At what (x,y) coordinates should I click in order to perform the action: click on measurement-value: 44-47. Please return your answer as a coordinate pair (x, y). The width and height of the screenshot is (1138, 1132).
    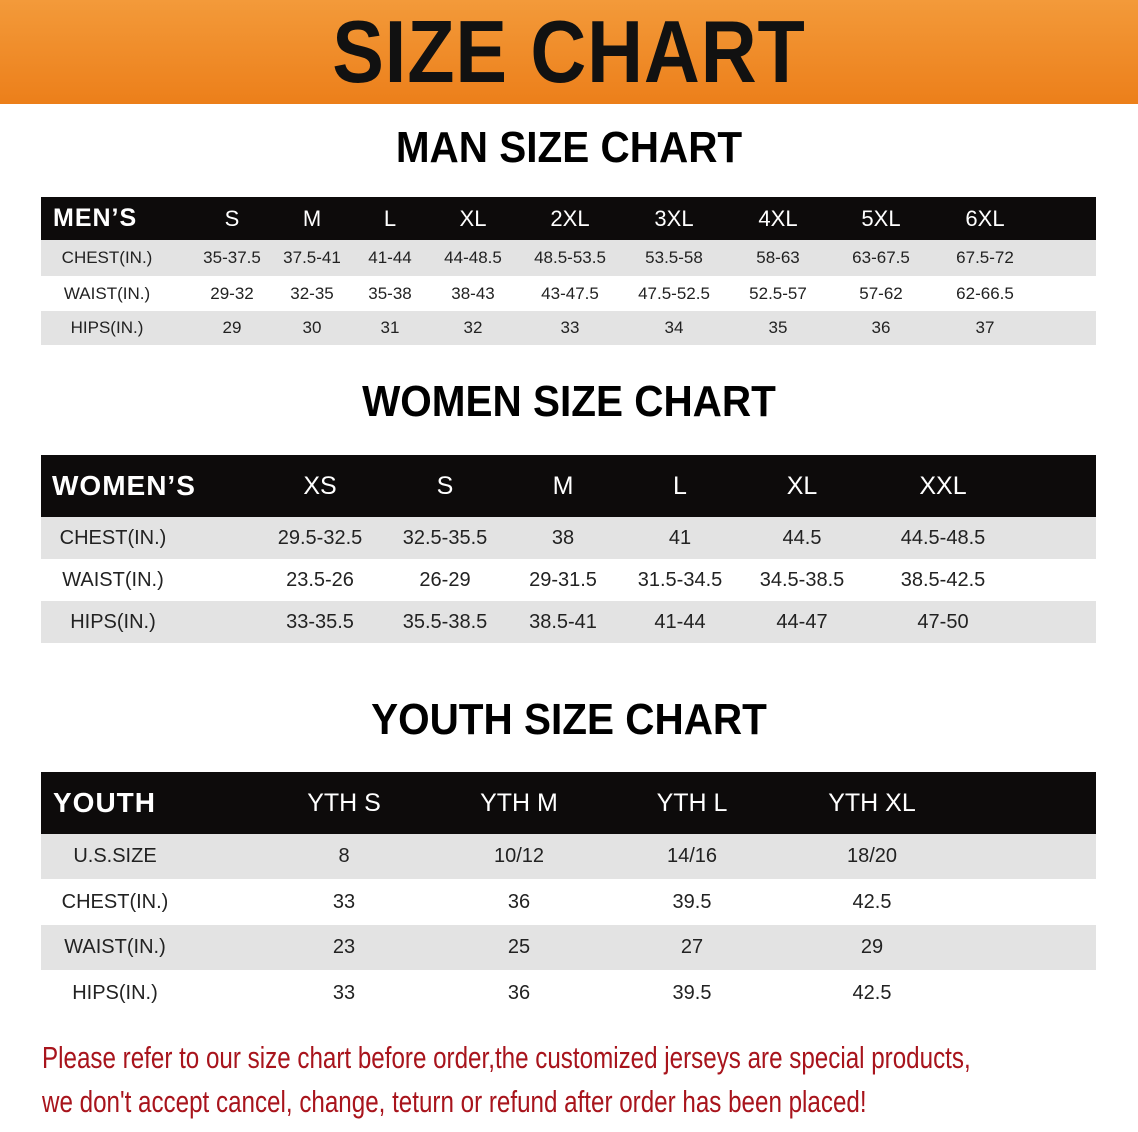
    Looking at the image, I should click on (802, 622).